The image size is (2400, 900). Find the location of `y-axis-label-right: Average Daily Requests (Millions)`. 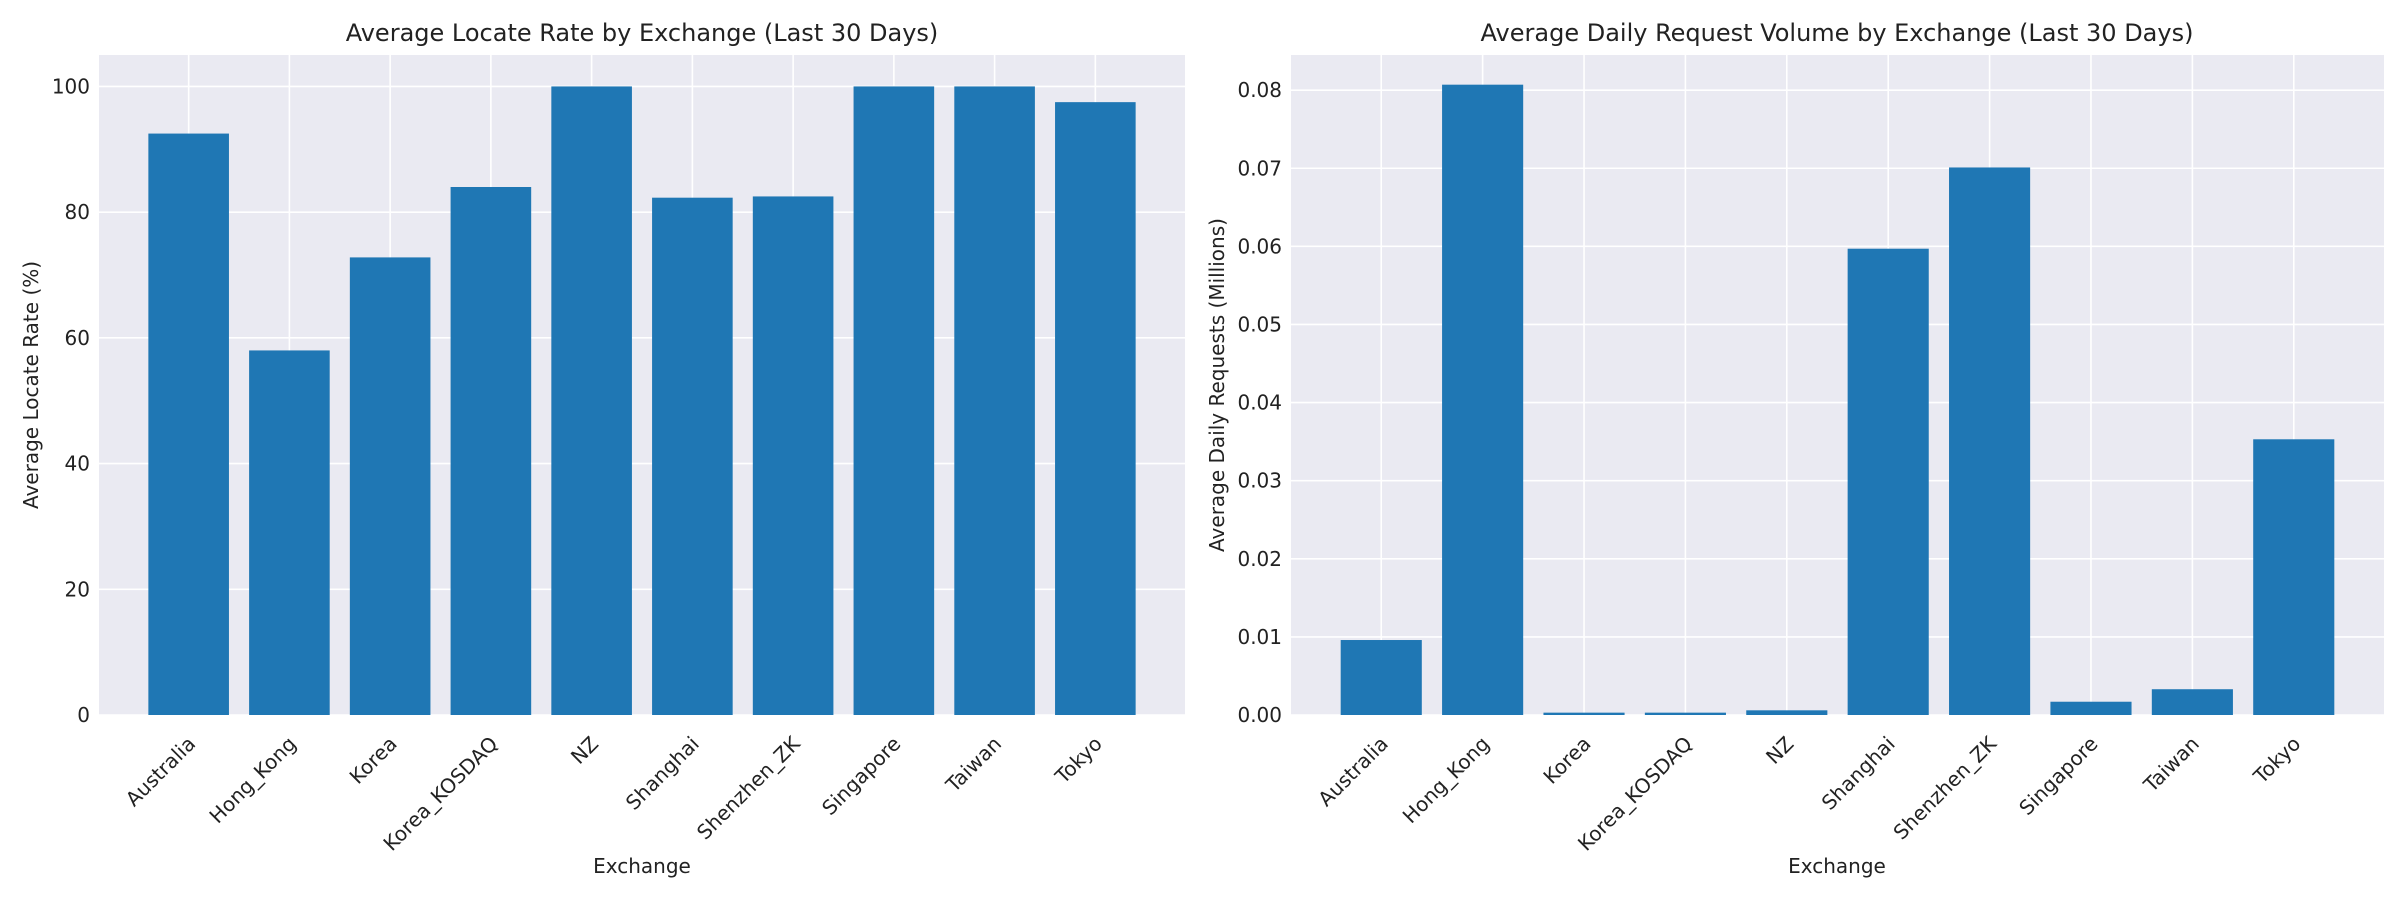

y-axis-label-right: Average Daily Requests (Millions) is located at coordinates (1217, 385).